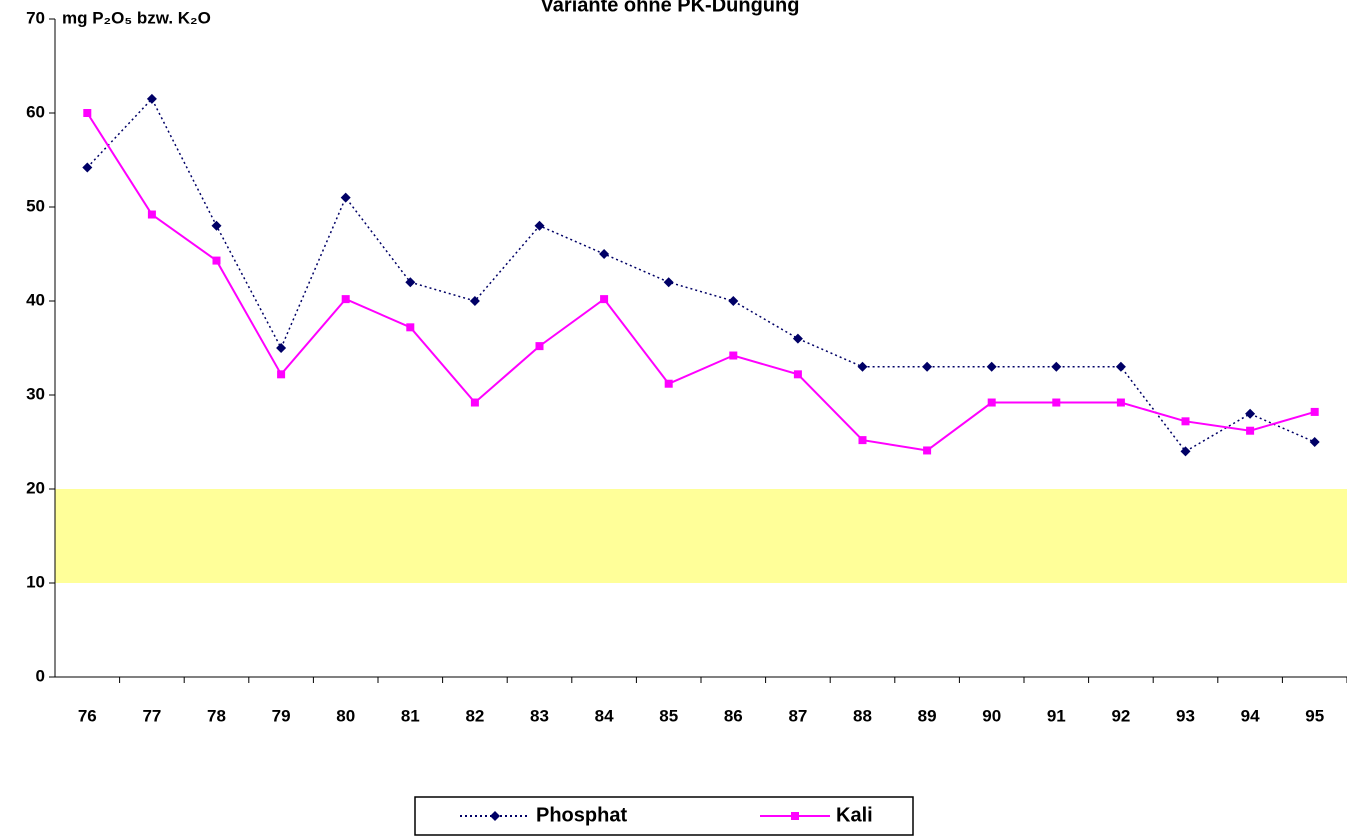 The height and width of the screenshot is (836, 1347). Describe the element at coordinates (281, 715) in the screenshot. I see `x-tick-label: 79` at that location.